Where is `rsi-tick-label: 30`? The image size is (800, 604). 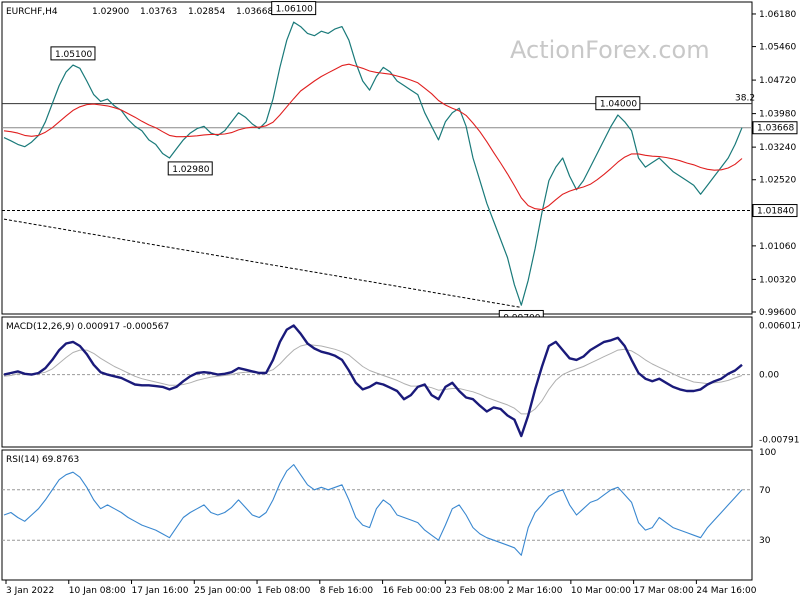
rsi-tick-label: 30 is located at coordinates (765, 541).